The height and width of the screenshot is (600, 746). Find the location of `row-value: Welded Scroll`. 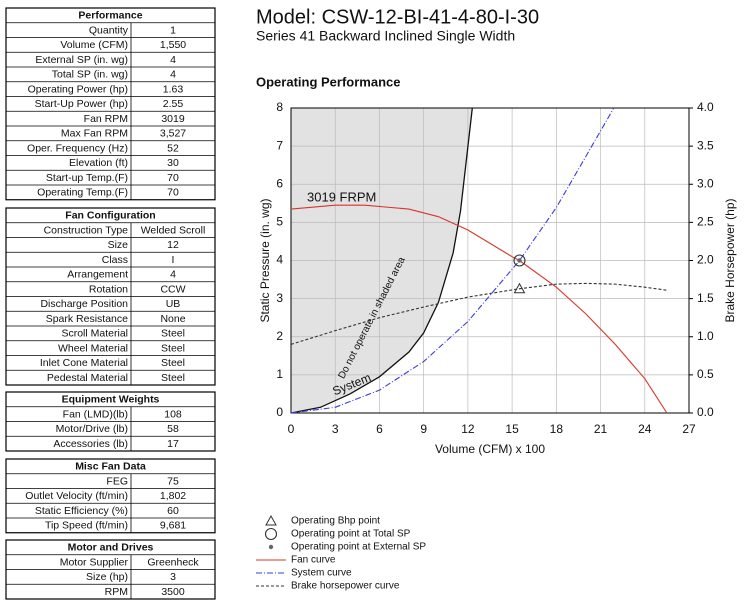

row-value: Welded Scroll is located at coordinates (173, 230).